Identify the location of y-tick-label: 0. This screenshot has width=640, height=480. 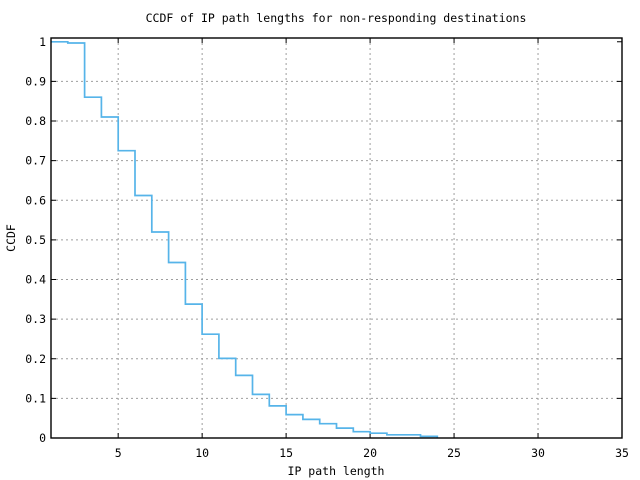
(42, 438).